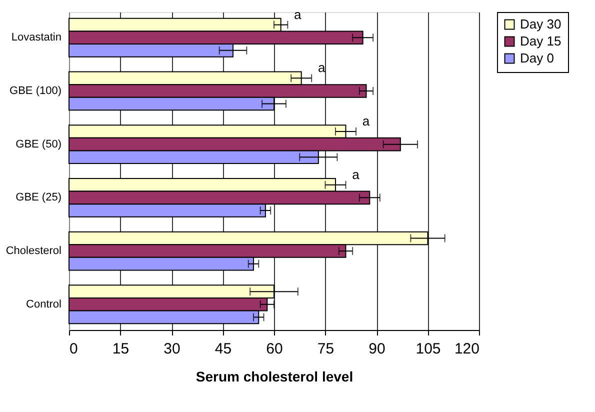 This screenshot has width=595, height=412. Describe the element at coordinates (541, 24) in the screenshot. I see `legend-label: Day 30` at that location.